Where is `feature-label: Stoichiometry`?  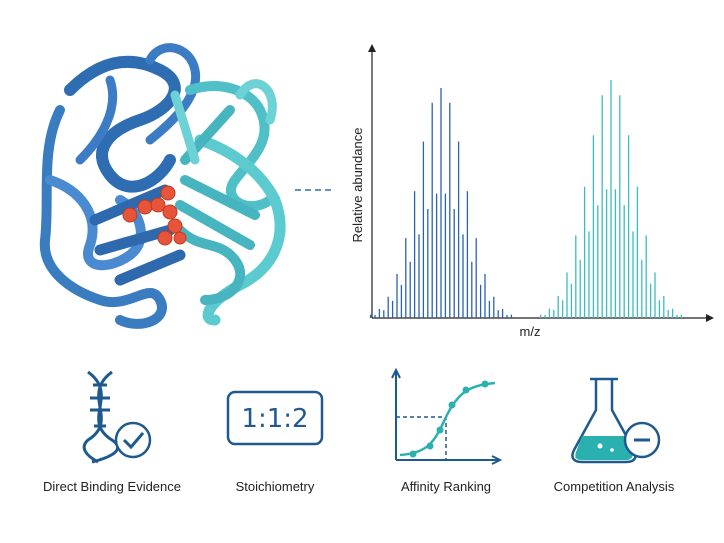
feature-label: Stoichiometry is located at coordinates (275, 486).